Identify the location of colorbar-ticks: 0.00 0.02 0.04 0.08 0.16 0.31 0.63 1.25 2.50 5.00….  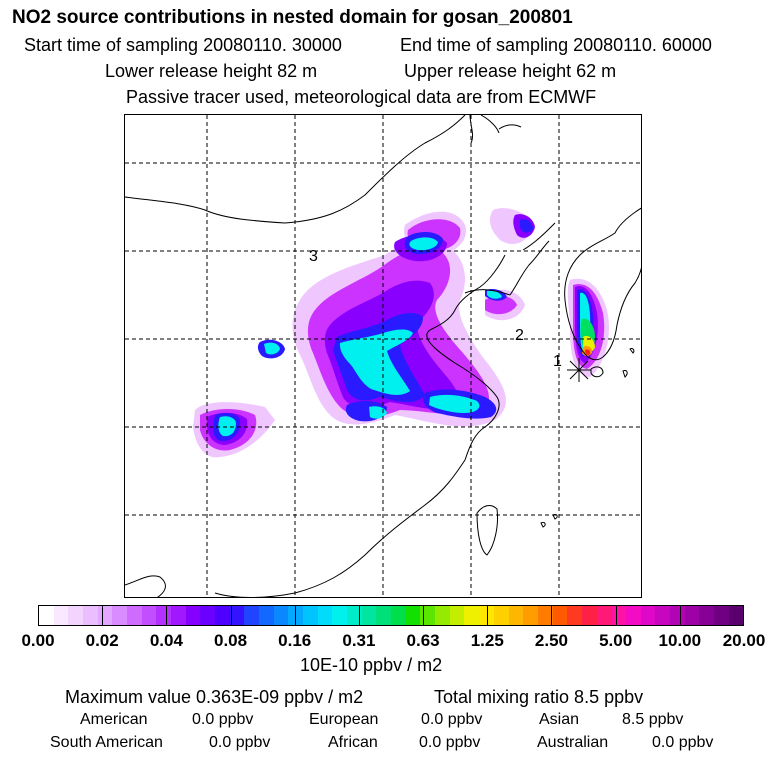
(384, 641).